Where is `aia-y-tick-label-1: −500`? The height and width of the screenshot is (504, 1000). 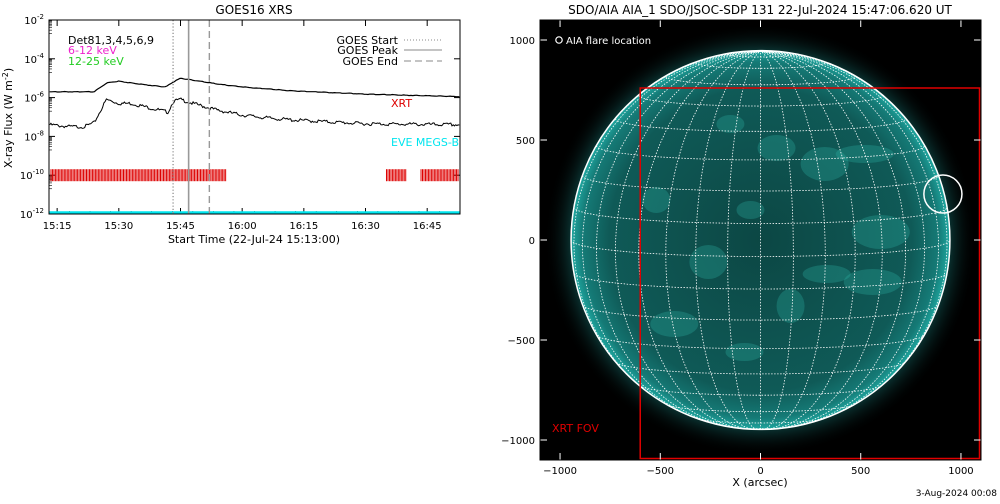
aia-y-tick-label-1: −500 is located at coordinates (521, 341).